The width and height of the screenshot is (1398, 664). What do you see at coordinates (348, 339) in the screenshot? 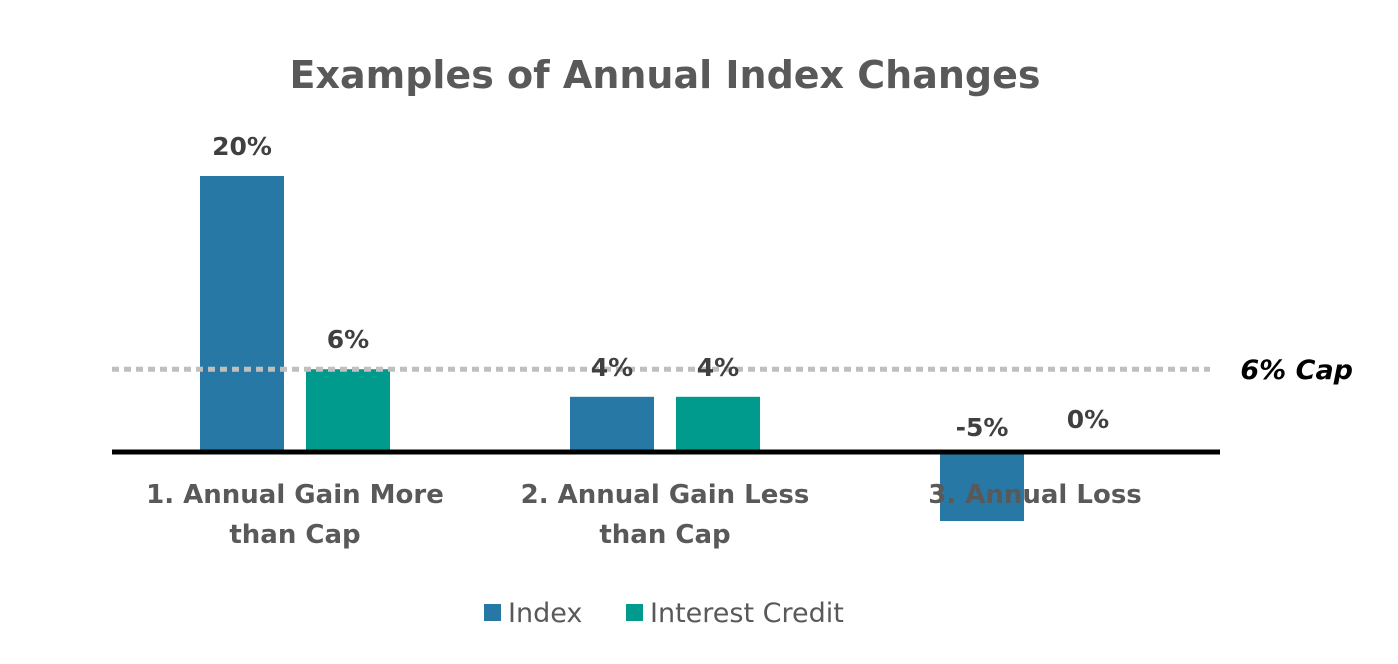
I see `data-label-interest-credit-1: 6%` at bounding box center [348, 339].